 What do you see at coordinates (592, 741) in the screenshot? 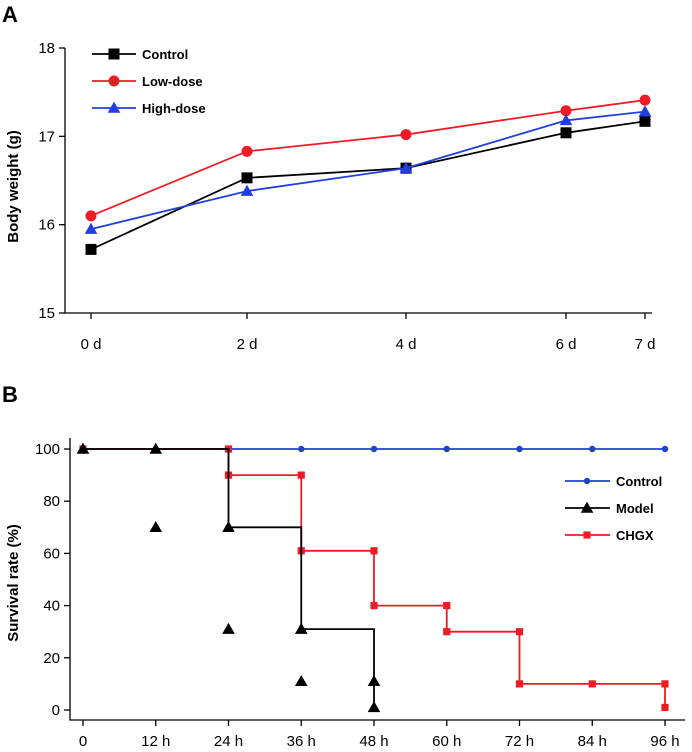
I see `chart-b-xtick-label: 84 h` at bounding box center [592, 741].